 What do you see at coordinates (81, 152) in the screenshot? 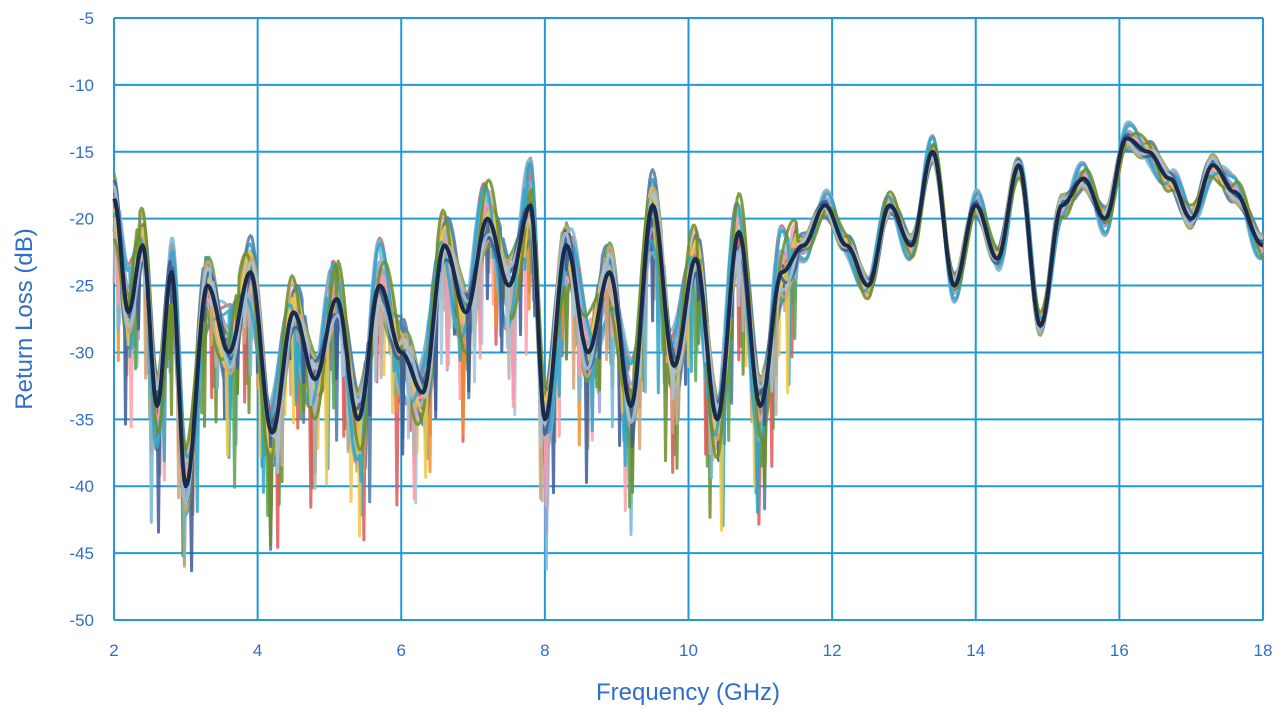
I see `y-tick-label: -15` at bounding box center [81, 152].